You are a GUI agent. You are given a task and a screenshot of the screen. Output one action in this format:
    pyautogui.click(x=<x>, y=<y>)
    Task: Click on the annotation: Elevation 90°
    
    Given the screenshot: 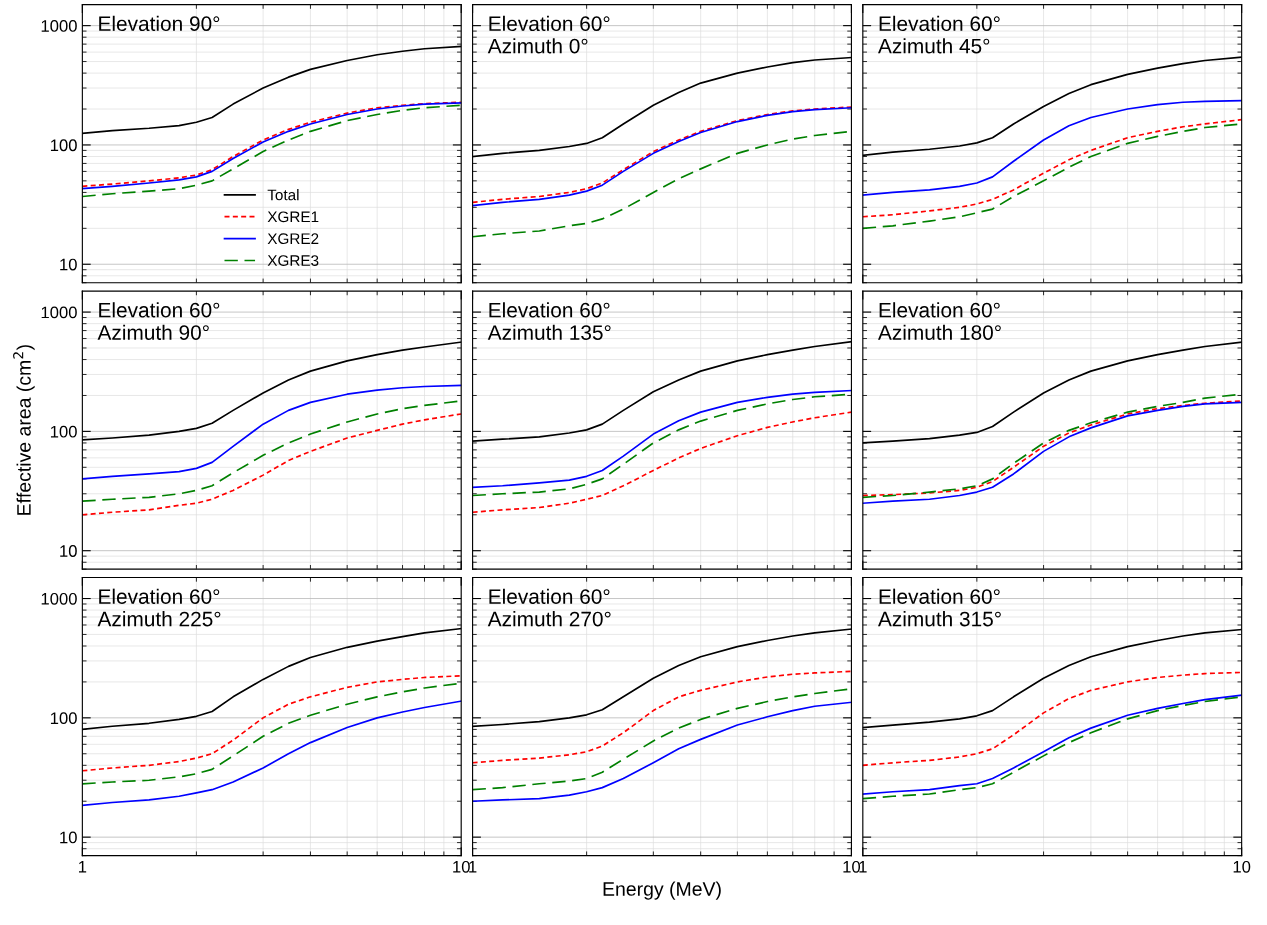 What is the action you would take?
    pyautogui.click(x=159, y=23)
    